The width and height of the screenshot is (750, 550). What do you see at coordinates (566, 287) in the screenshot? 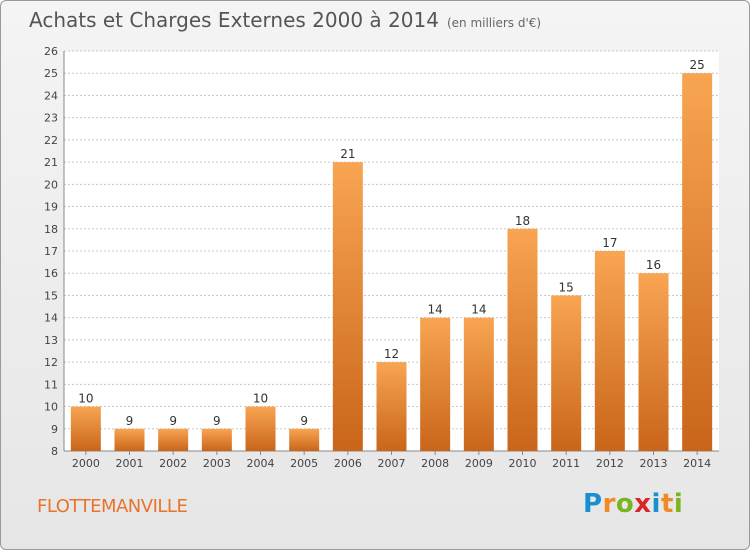
I see `bar-value-label: 15` at bounding box center [566, 287].